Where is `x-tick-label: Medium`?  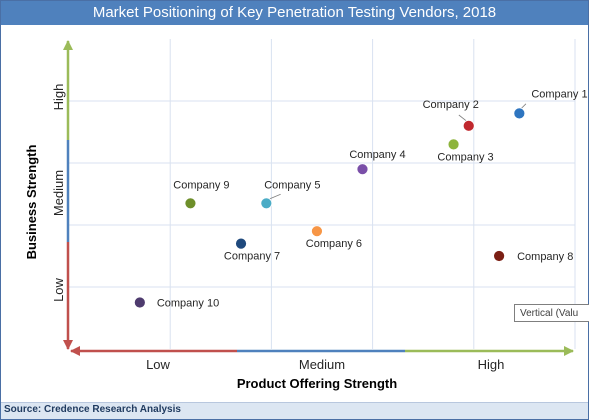
x-tick-label: Medium is located at coordinates (322, 364).